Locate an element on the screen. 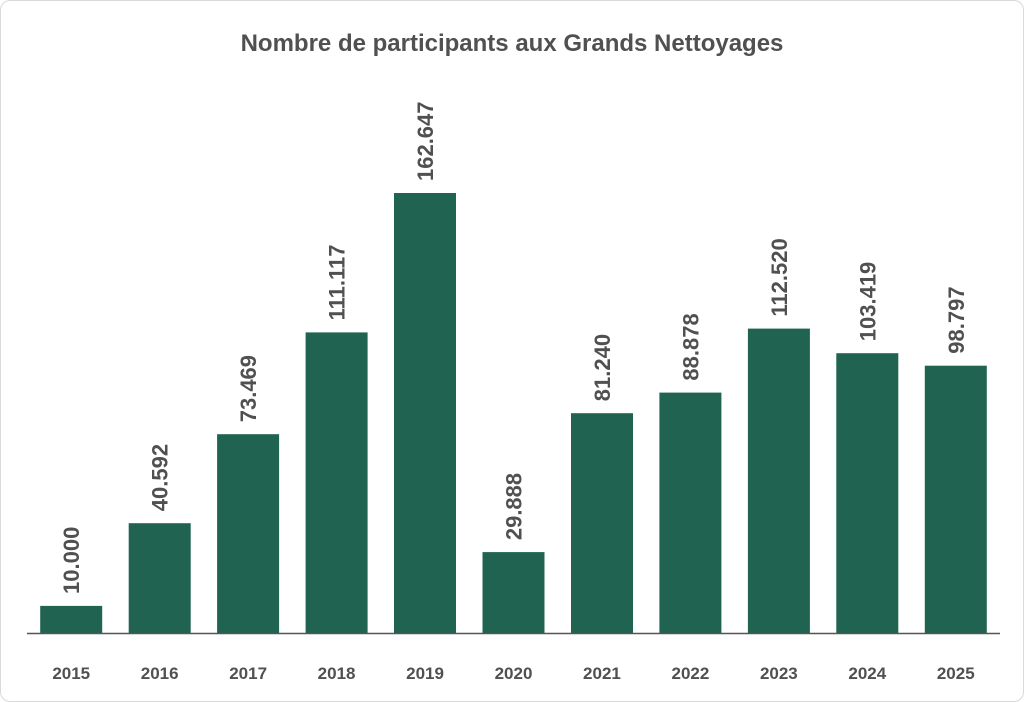 This screenshot has width=1024, height=702. bar-2017 is located at coordinates (248, 533).